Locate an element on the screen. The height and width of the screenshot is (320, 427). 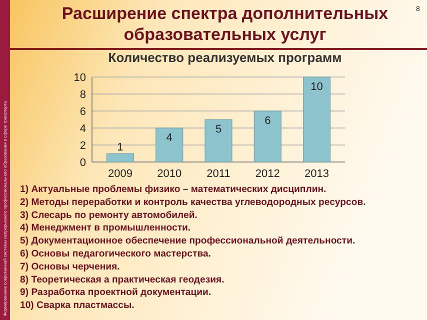
x-tick-label: 2010 is located at coordinates (169, 174).